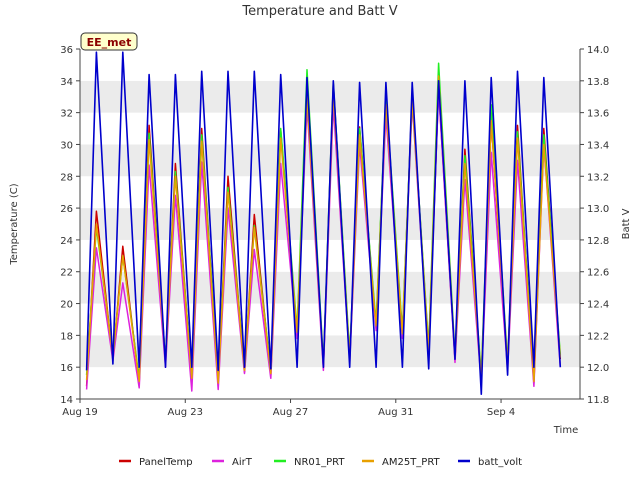  I want to click on right-tick-label: 14.0, so click(598, 50).